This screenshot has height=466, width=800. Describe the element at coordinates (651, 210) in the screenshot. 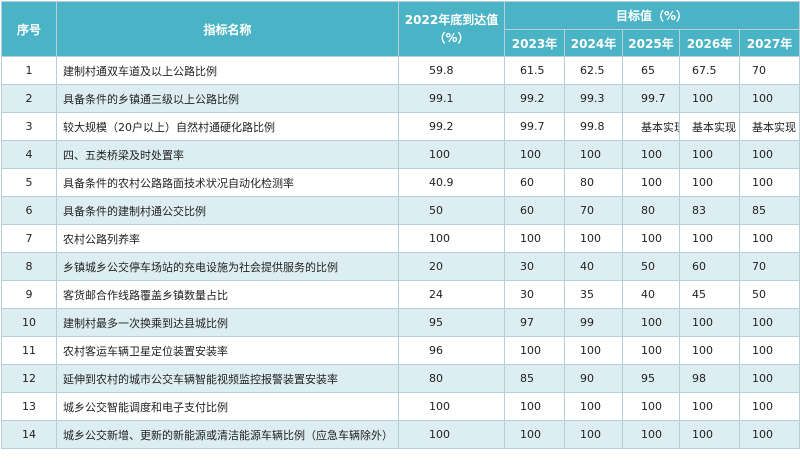

I see `cell-target-value: 80` at that location.